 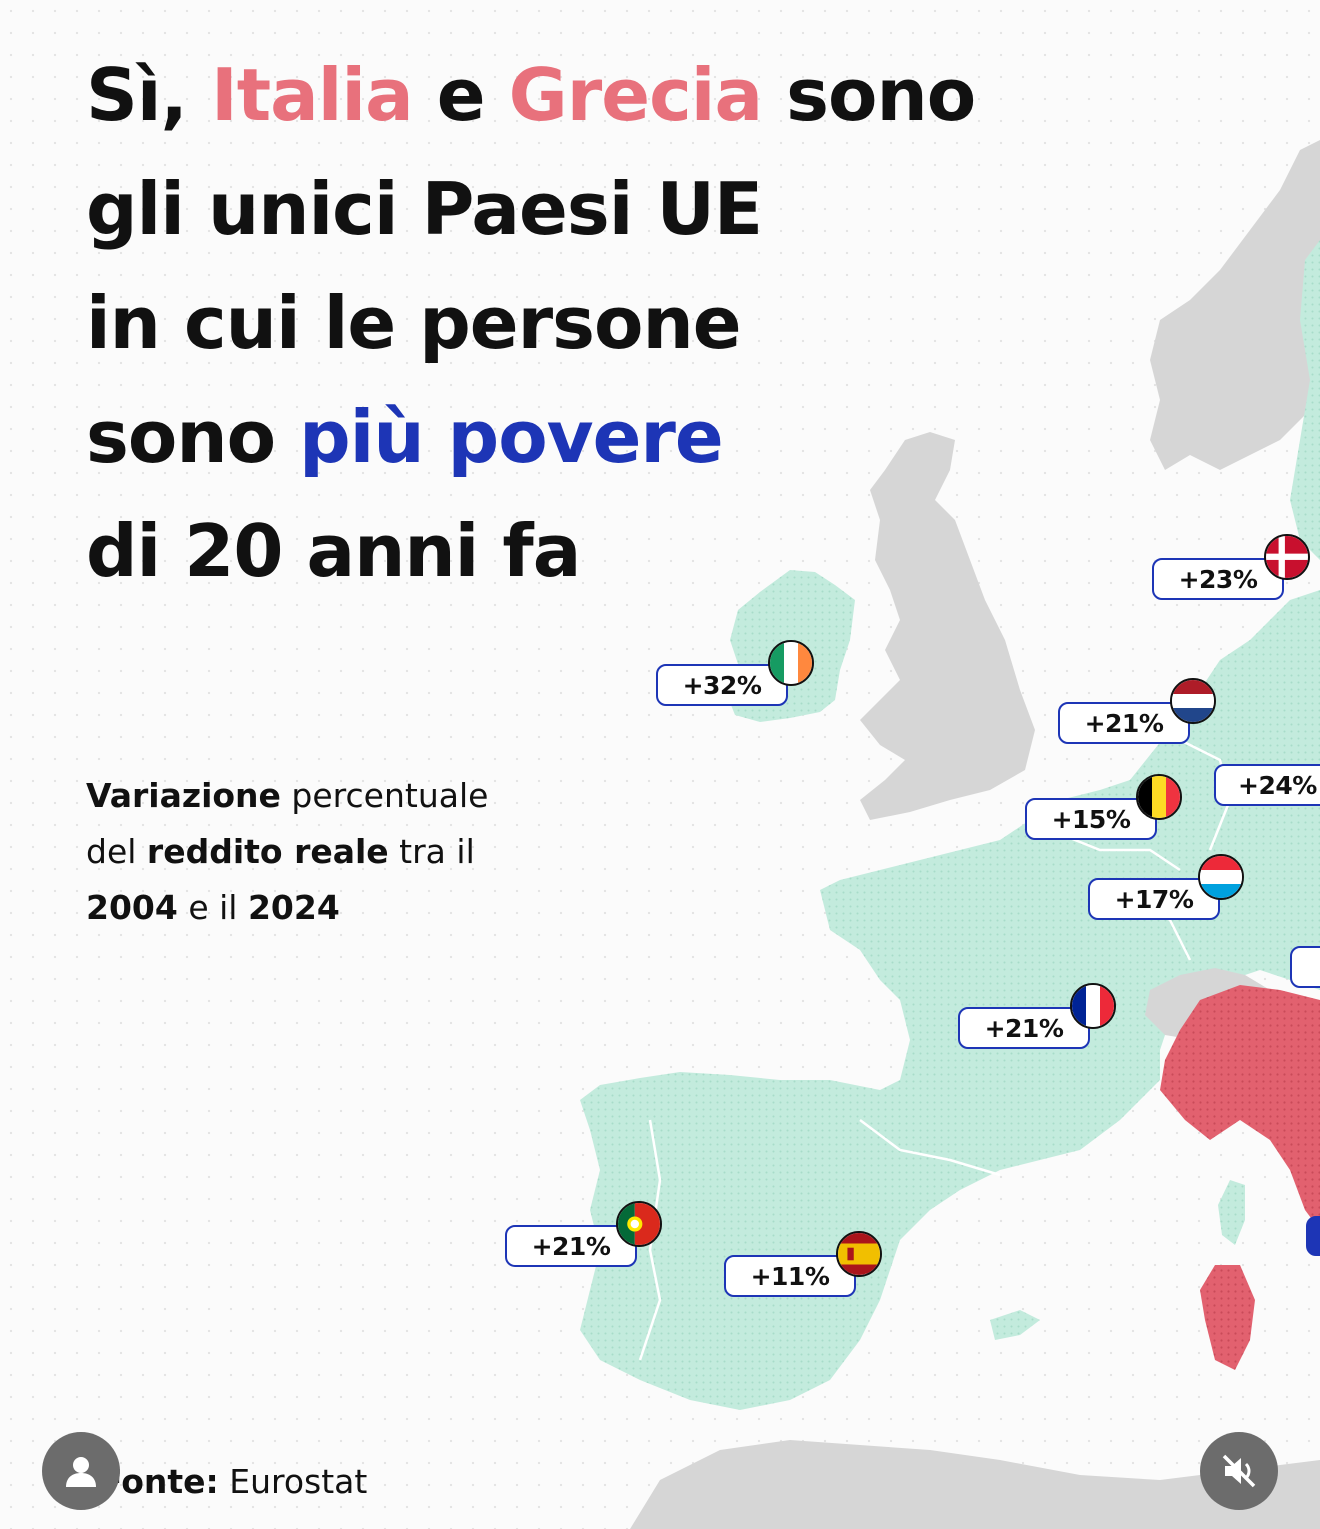 I want to click on luxembourg-flag-icon, so click(x=1221, y=877).